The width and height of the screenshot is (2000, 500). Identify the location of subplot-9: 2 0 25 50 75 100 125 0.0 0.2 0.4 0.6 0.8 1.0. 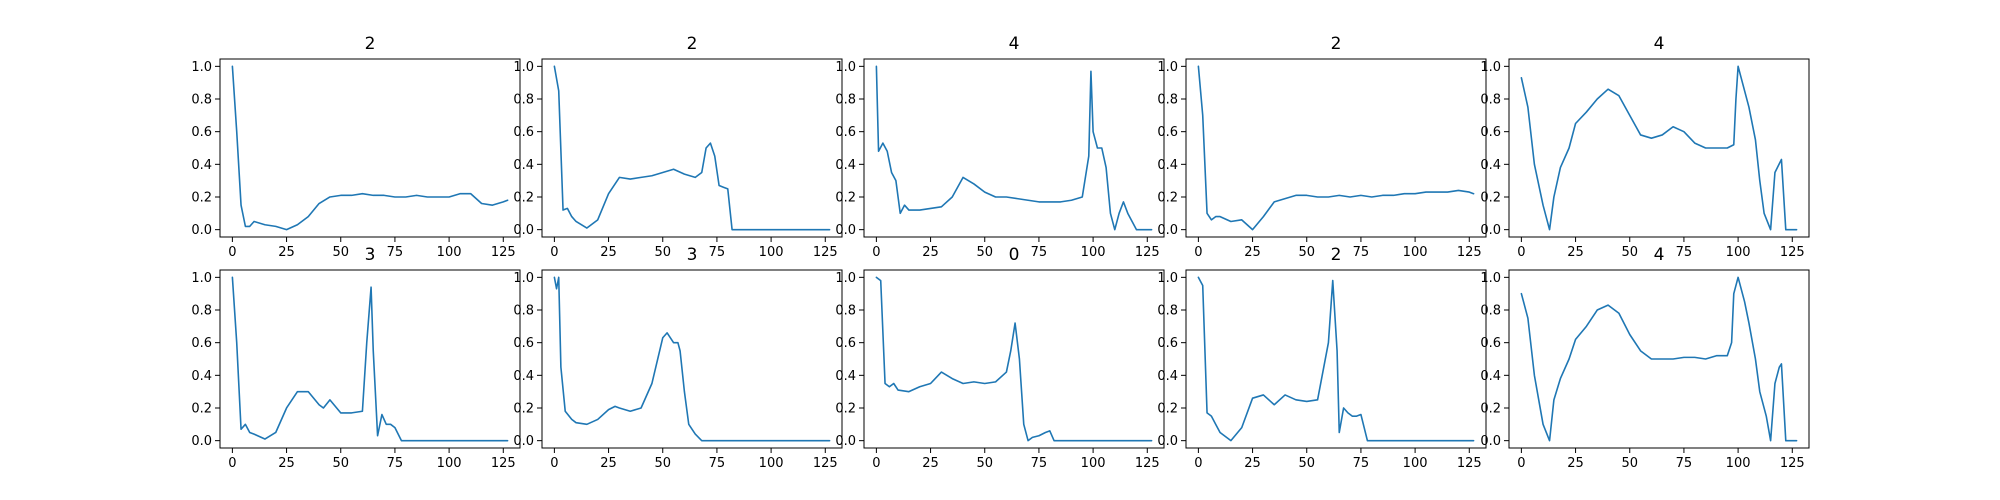
(1322, 358).